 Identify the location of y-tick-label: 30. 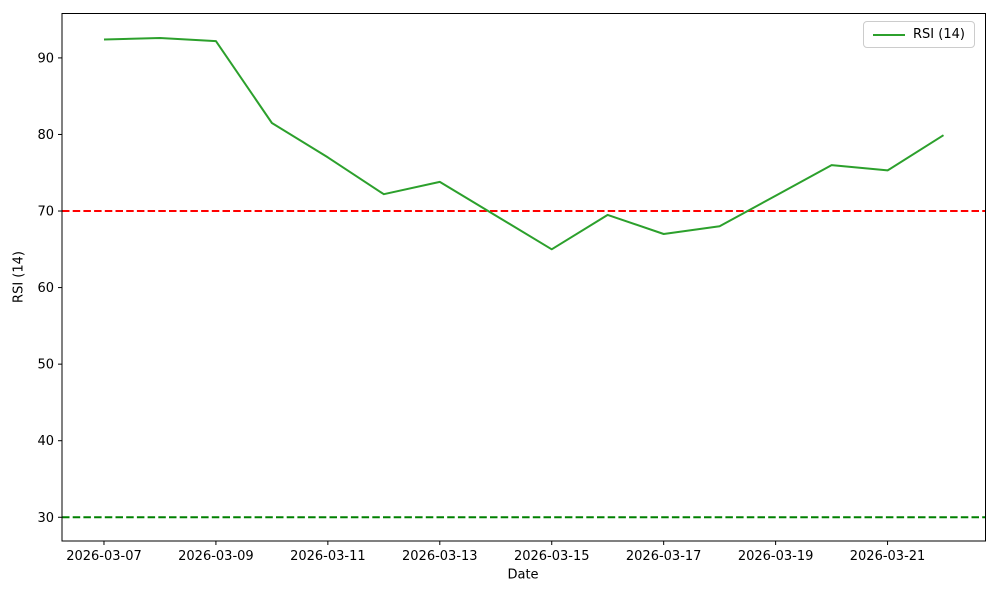
(45, 518).